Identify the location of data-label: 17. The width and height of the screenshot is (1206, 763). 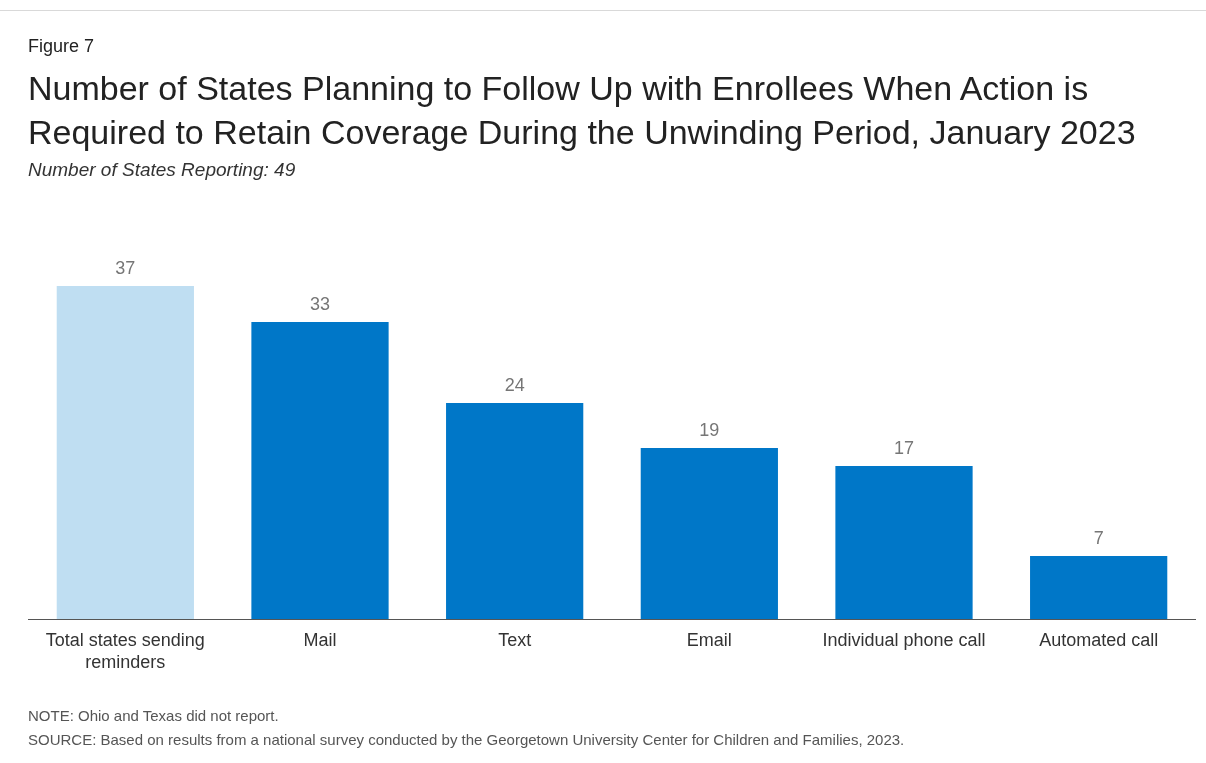
(904, 448).